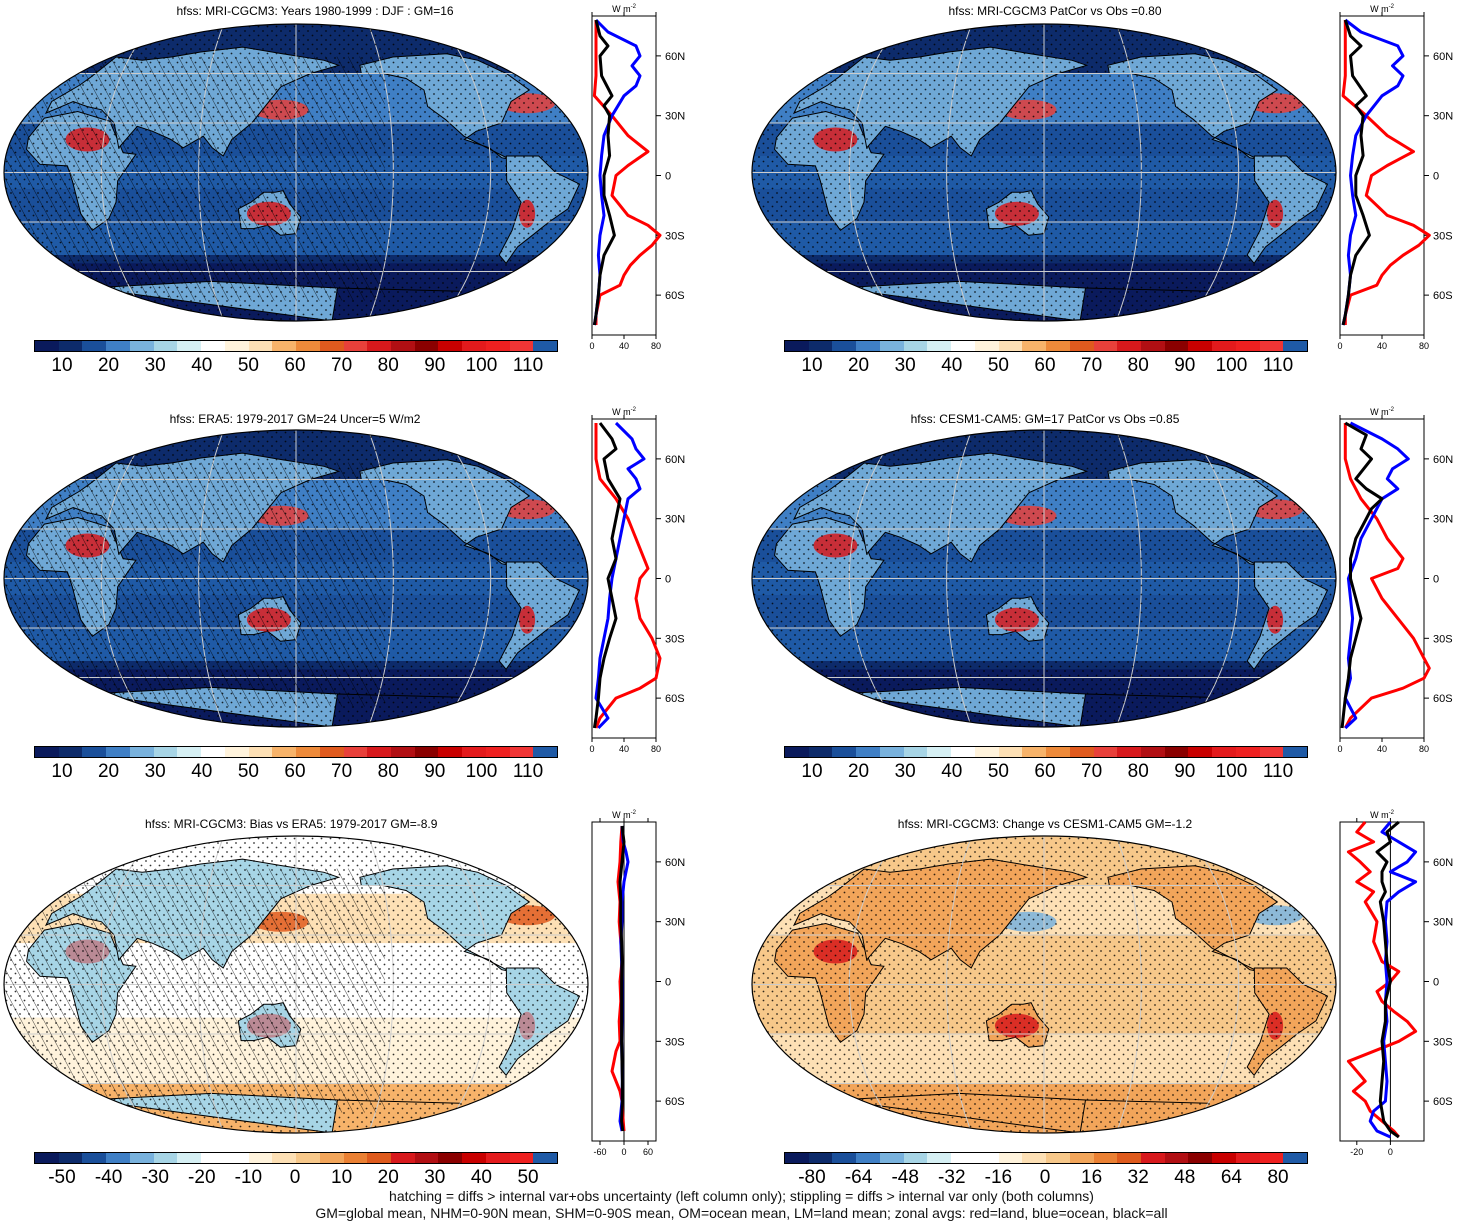 Image resolution: width=1483 pixels, height=1221 pixels. Describe the element at coordinates (624, 749) in the screenshot. I see `x-tick-label: 40` at that location.